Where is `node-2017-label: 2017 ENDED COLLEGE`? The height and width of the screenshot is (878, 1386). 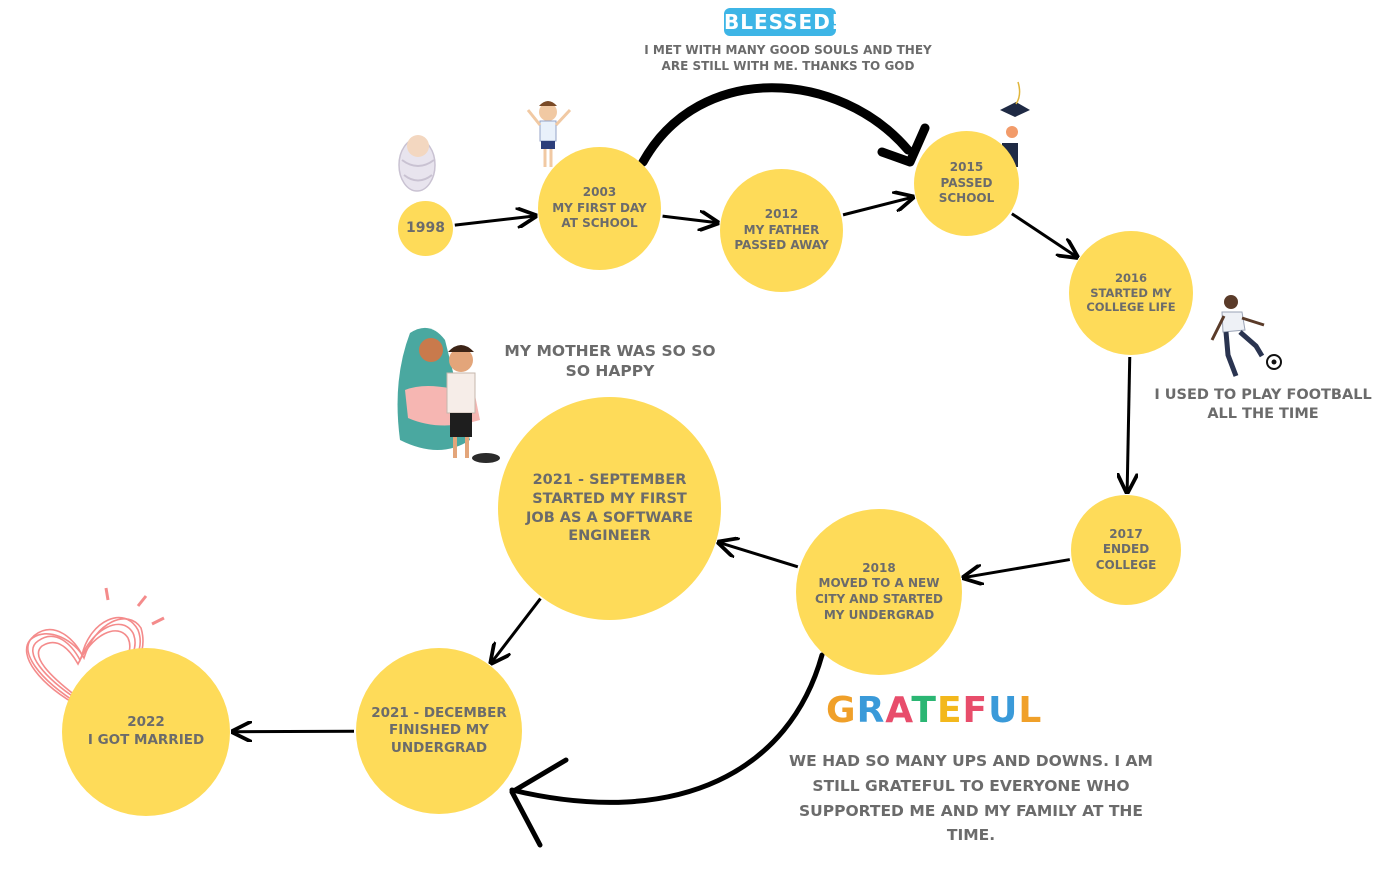 node-2017-label: 2017 ENDED COLLEGE is located at coordinates (1126, 549).